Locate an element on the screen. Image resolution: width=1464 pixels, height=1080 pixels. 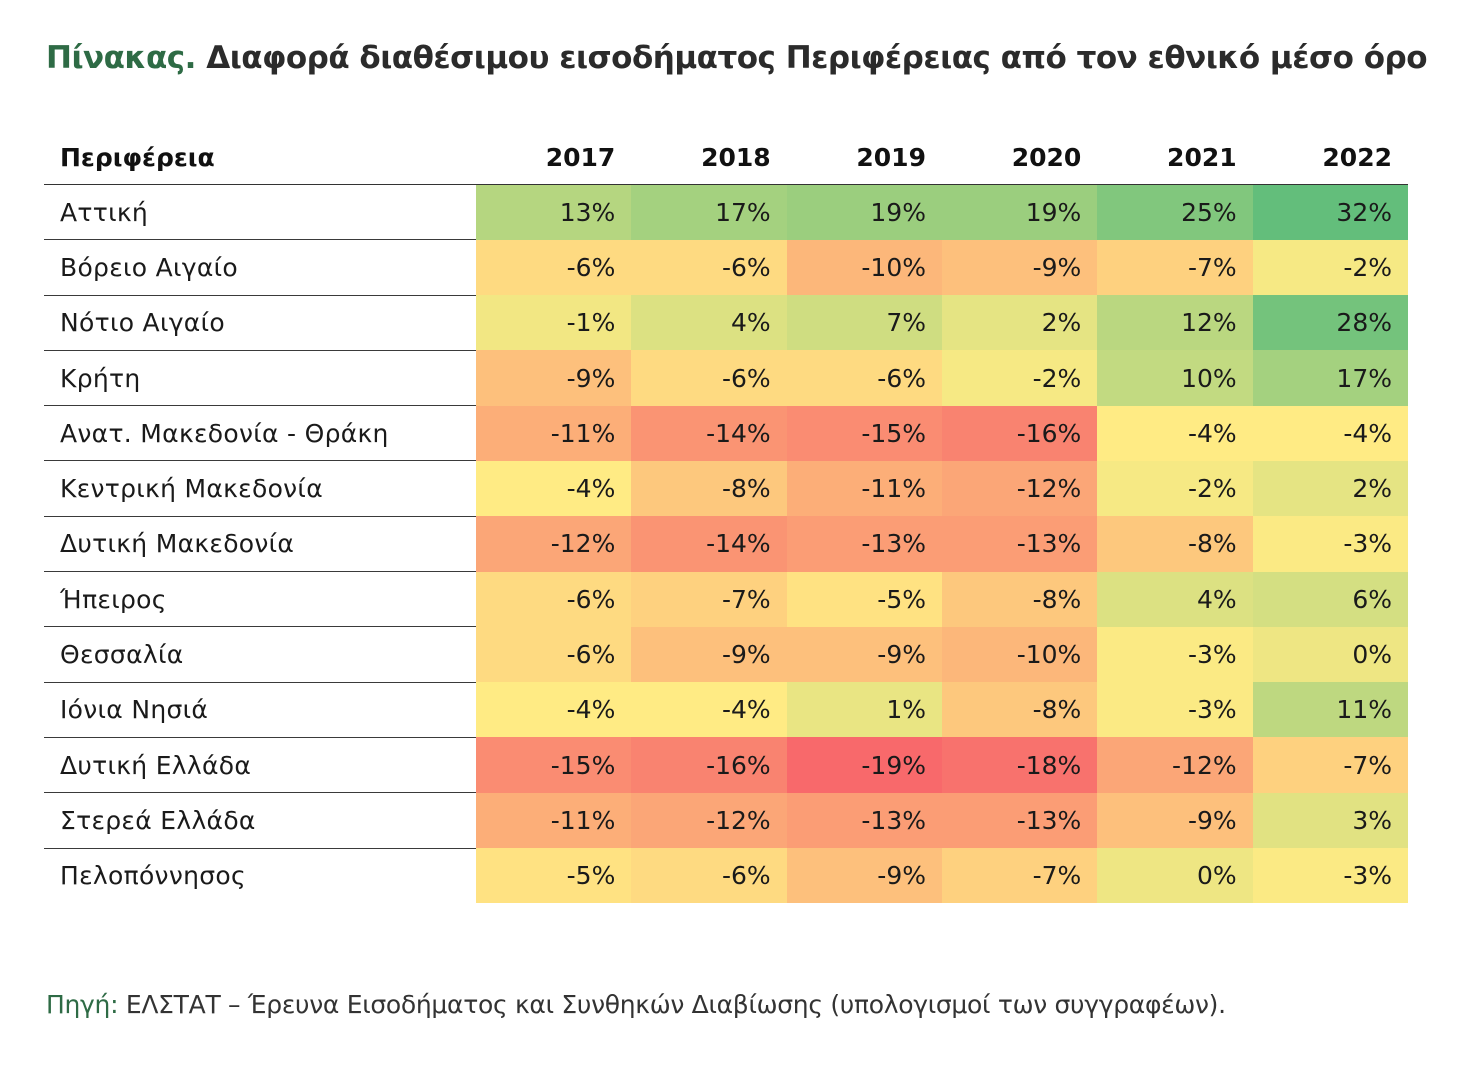
year-column-header: 2022 is located at coordinates (1330, 157).